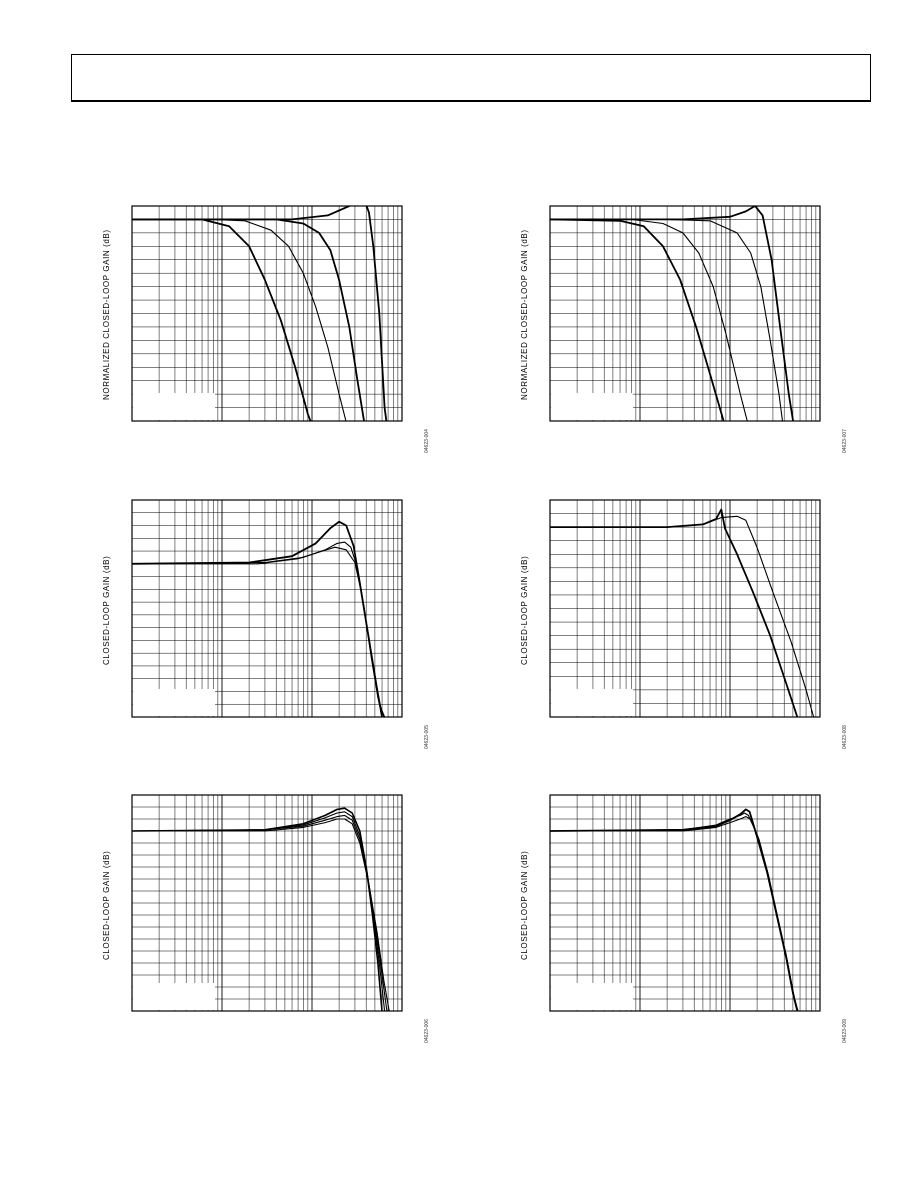 The width and height of the screenshot is (918, 1188). Describe the element at coordinates (427, 737) in the screenshot. I see `figure-id: 04623-005` at that location.